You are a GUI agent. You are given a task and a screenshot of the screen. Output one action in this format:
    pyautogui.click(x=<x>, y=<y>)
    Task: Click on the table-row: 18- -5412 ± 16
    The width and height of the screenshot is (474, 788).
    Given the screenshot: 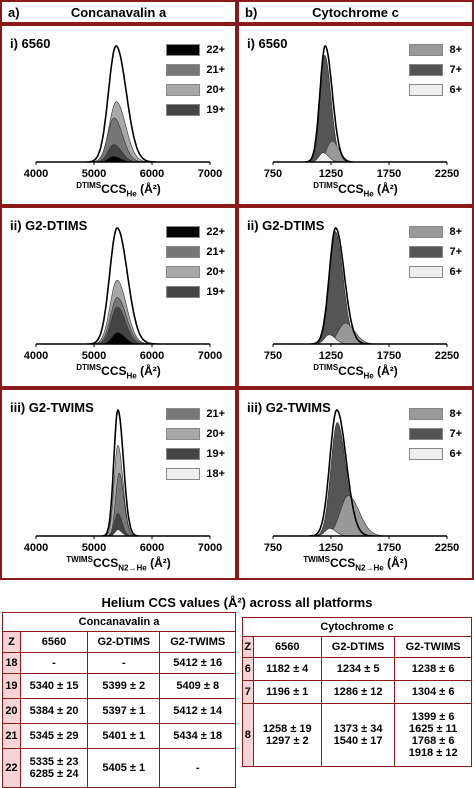 What is the action you would take?
    pyautogui.click(x=119, y=663)
    